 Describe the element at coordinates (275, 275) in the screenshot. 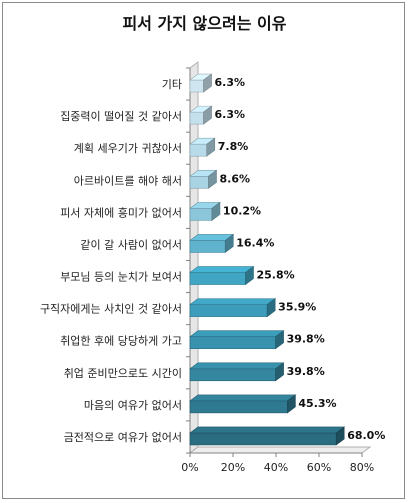

I see `value-label: 25.8%` at that location.